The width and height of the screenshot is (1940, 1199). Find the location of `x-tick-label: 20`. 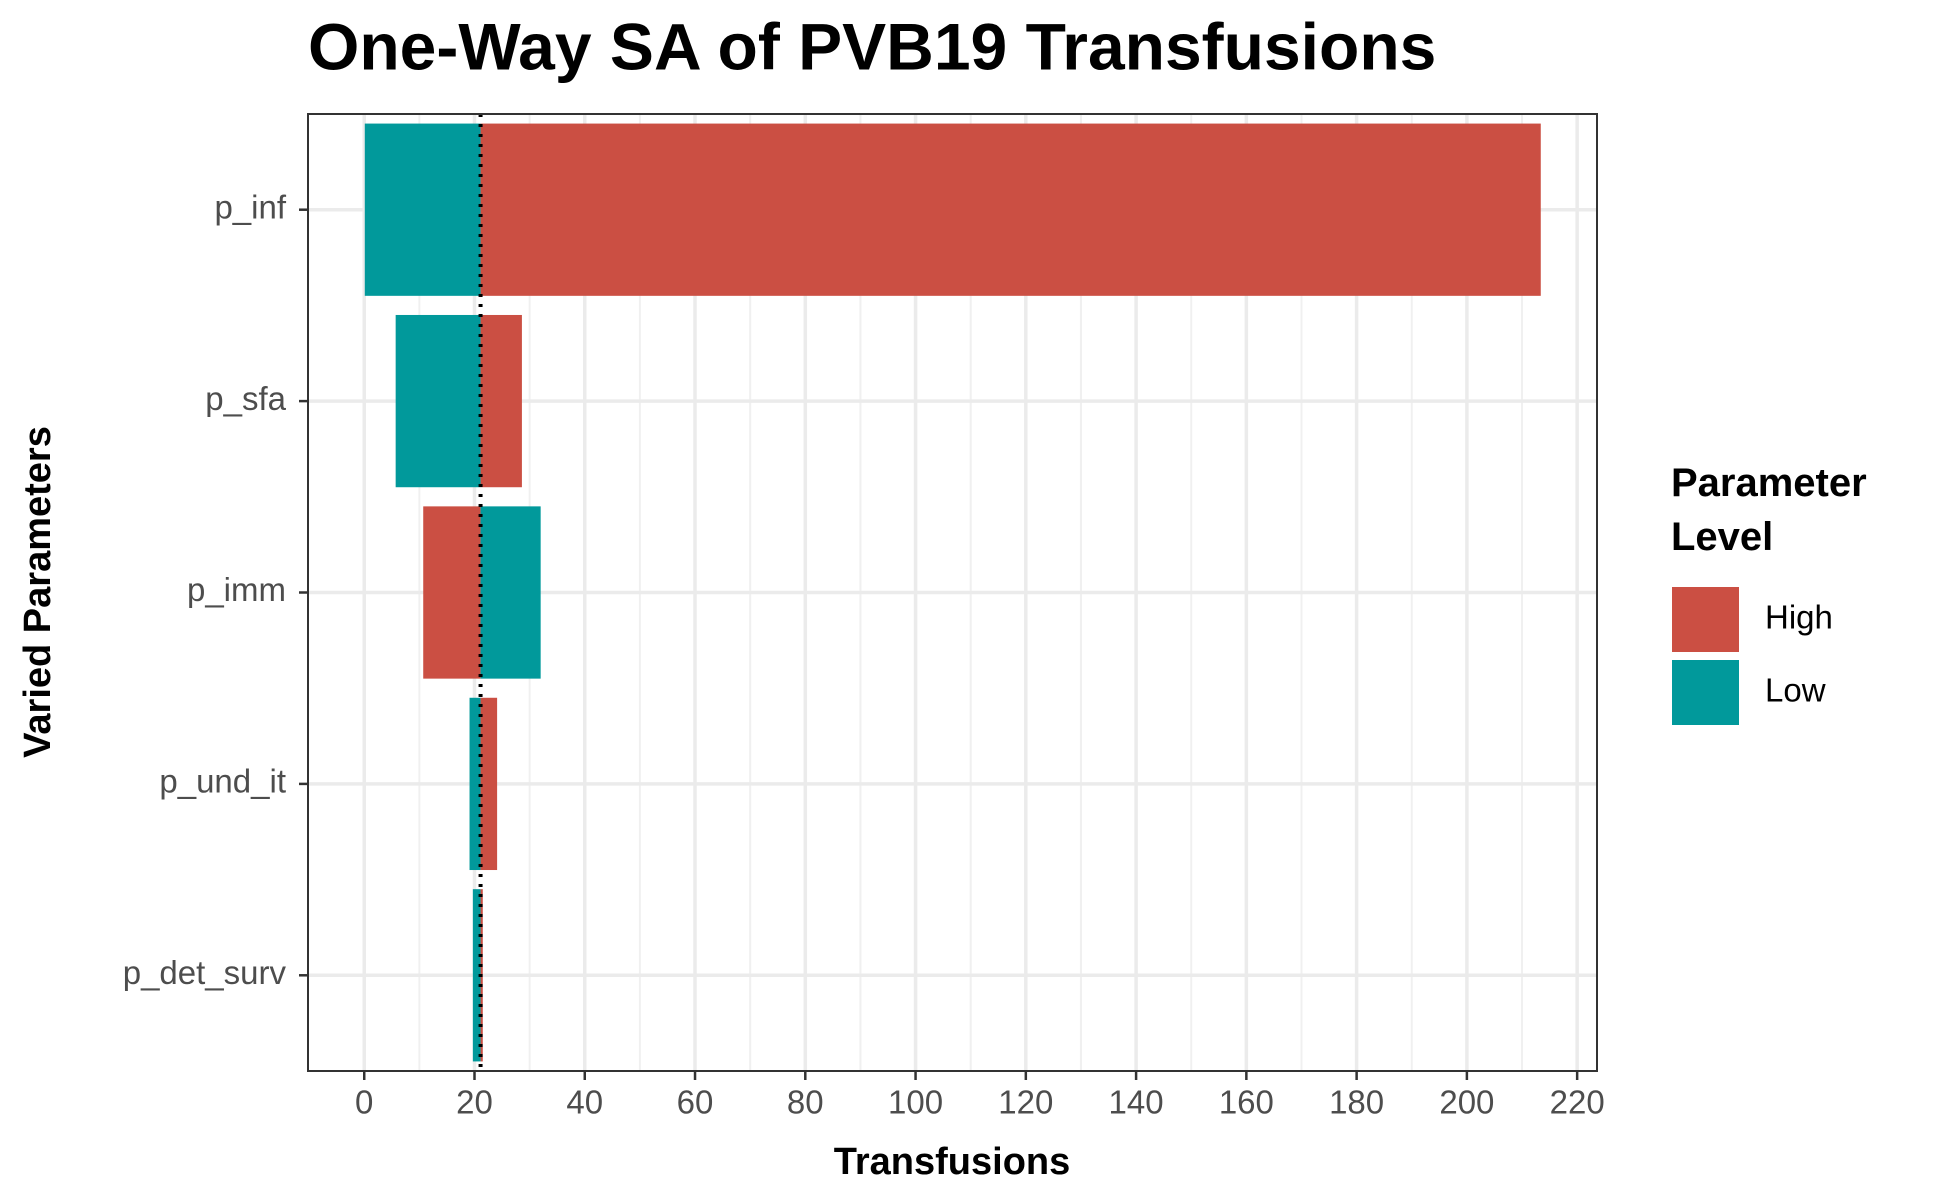

x-tick-label: 20 is located at coordinates (474, 1102).